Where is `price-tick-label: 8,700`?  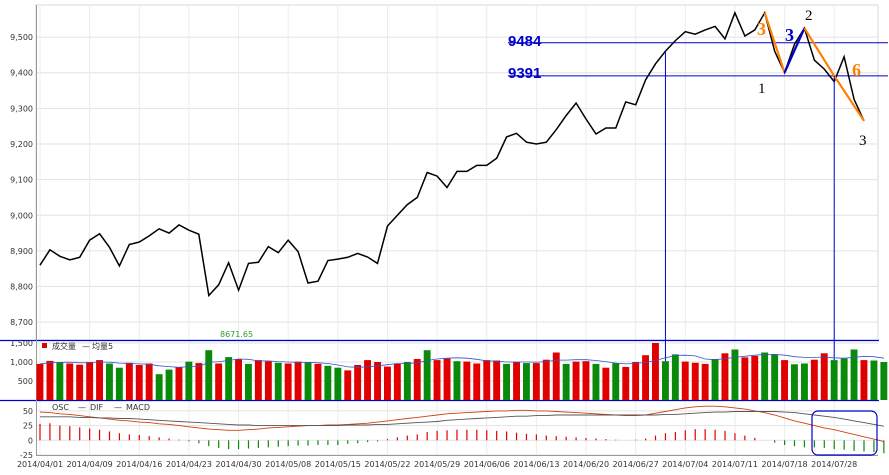
price-tick-label: 8,700 is located at coordinates (21, 322).